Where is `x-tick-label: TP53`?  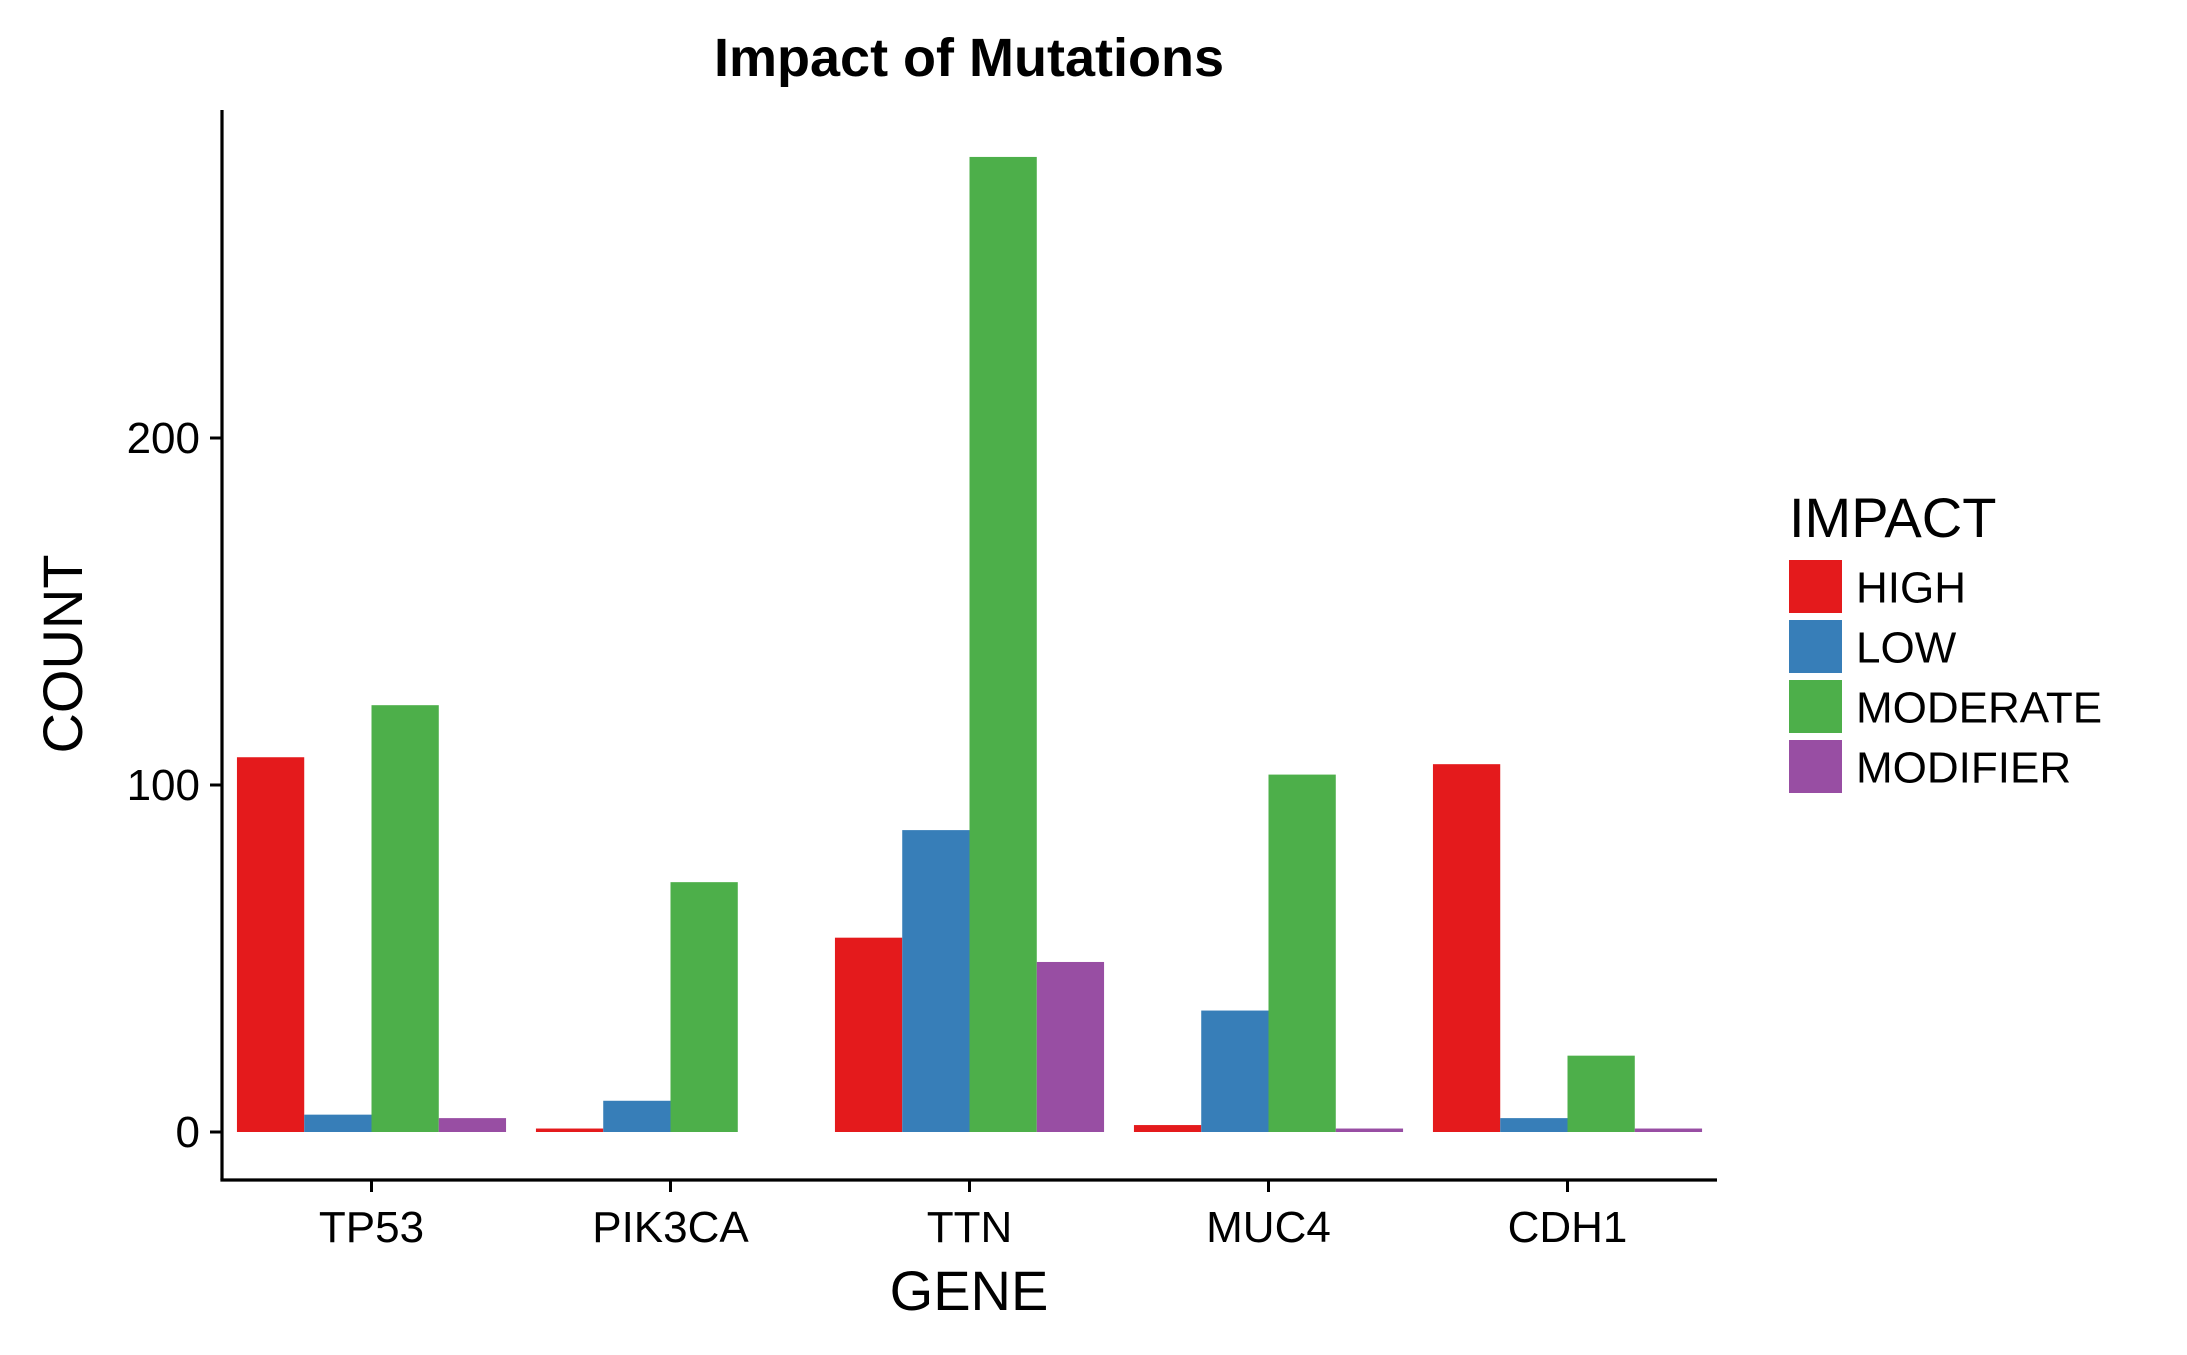 x-tick-label: TP53 is located at coordinates (371, 1227).